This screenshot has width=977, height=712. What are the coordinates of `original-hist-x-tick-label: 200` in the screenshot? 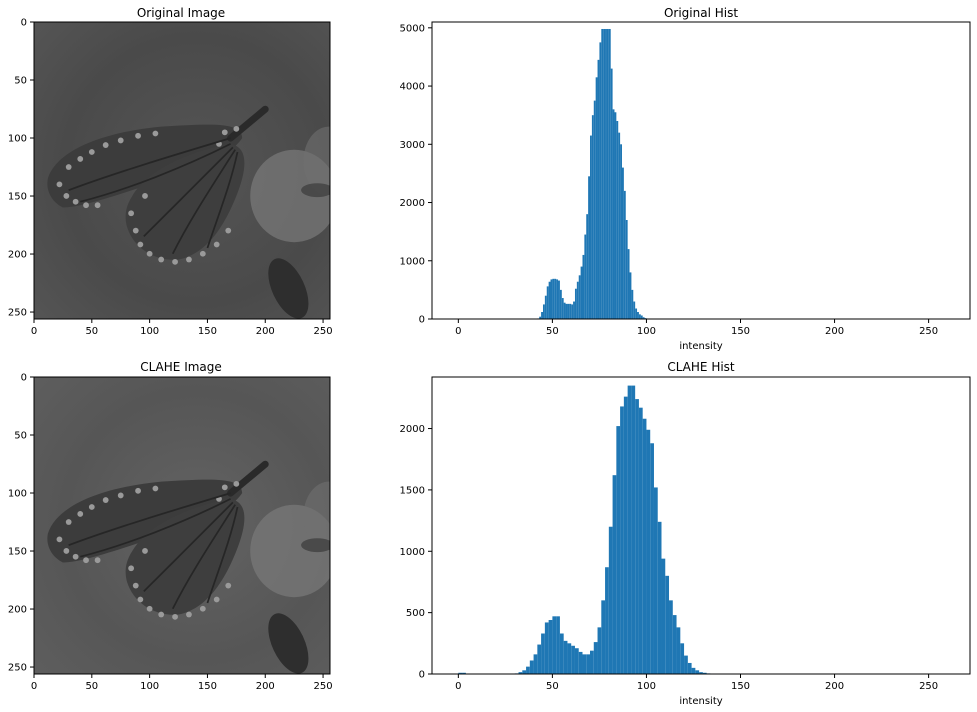 It's located at (834, 331).